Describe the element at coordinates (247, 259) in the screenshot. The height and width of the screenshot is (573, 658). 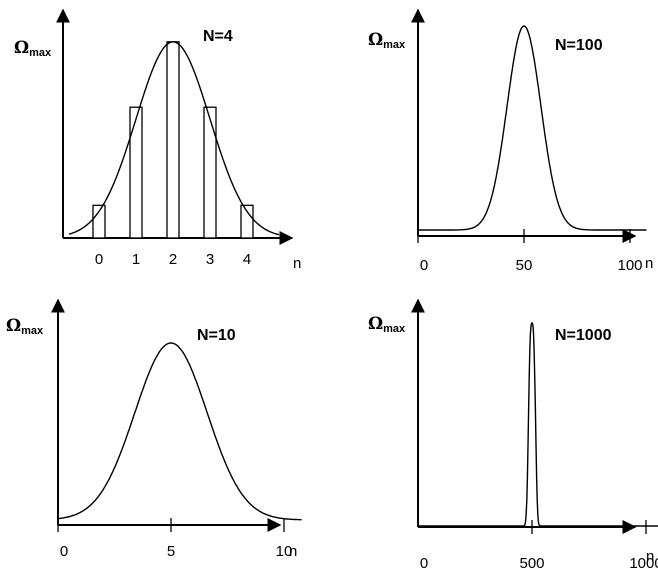
I see `x-tick-label: 4` at that location.